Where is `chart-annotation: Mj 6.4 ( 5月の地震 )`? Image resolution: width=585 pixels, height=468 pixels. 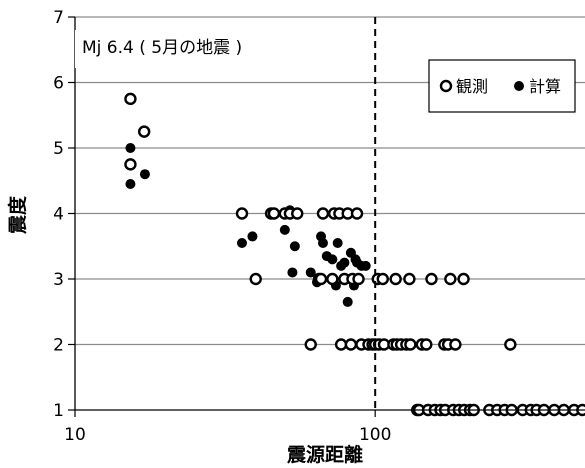 chart-annotation: Mj 6.4 ( 5月の地震 ) is located at coordinates (162, 48).